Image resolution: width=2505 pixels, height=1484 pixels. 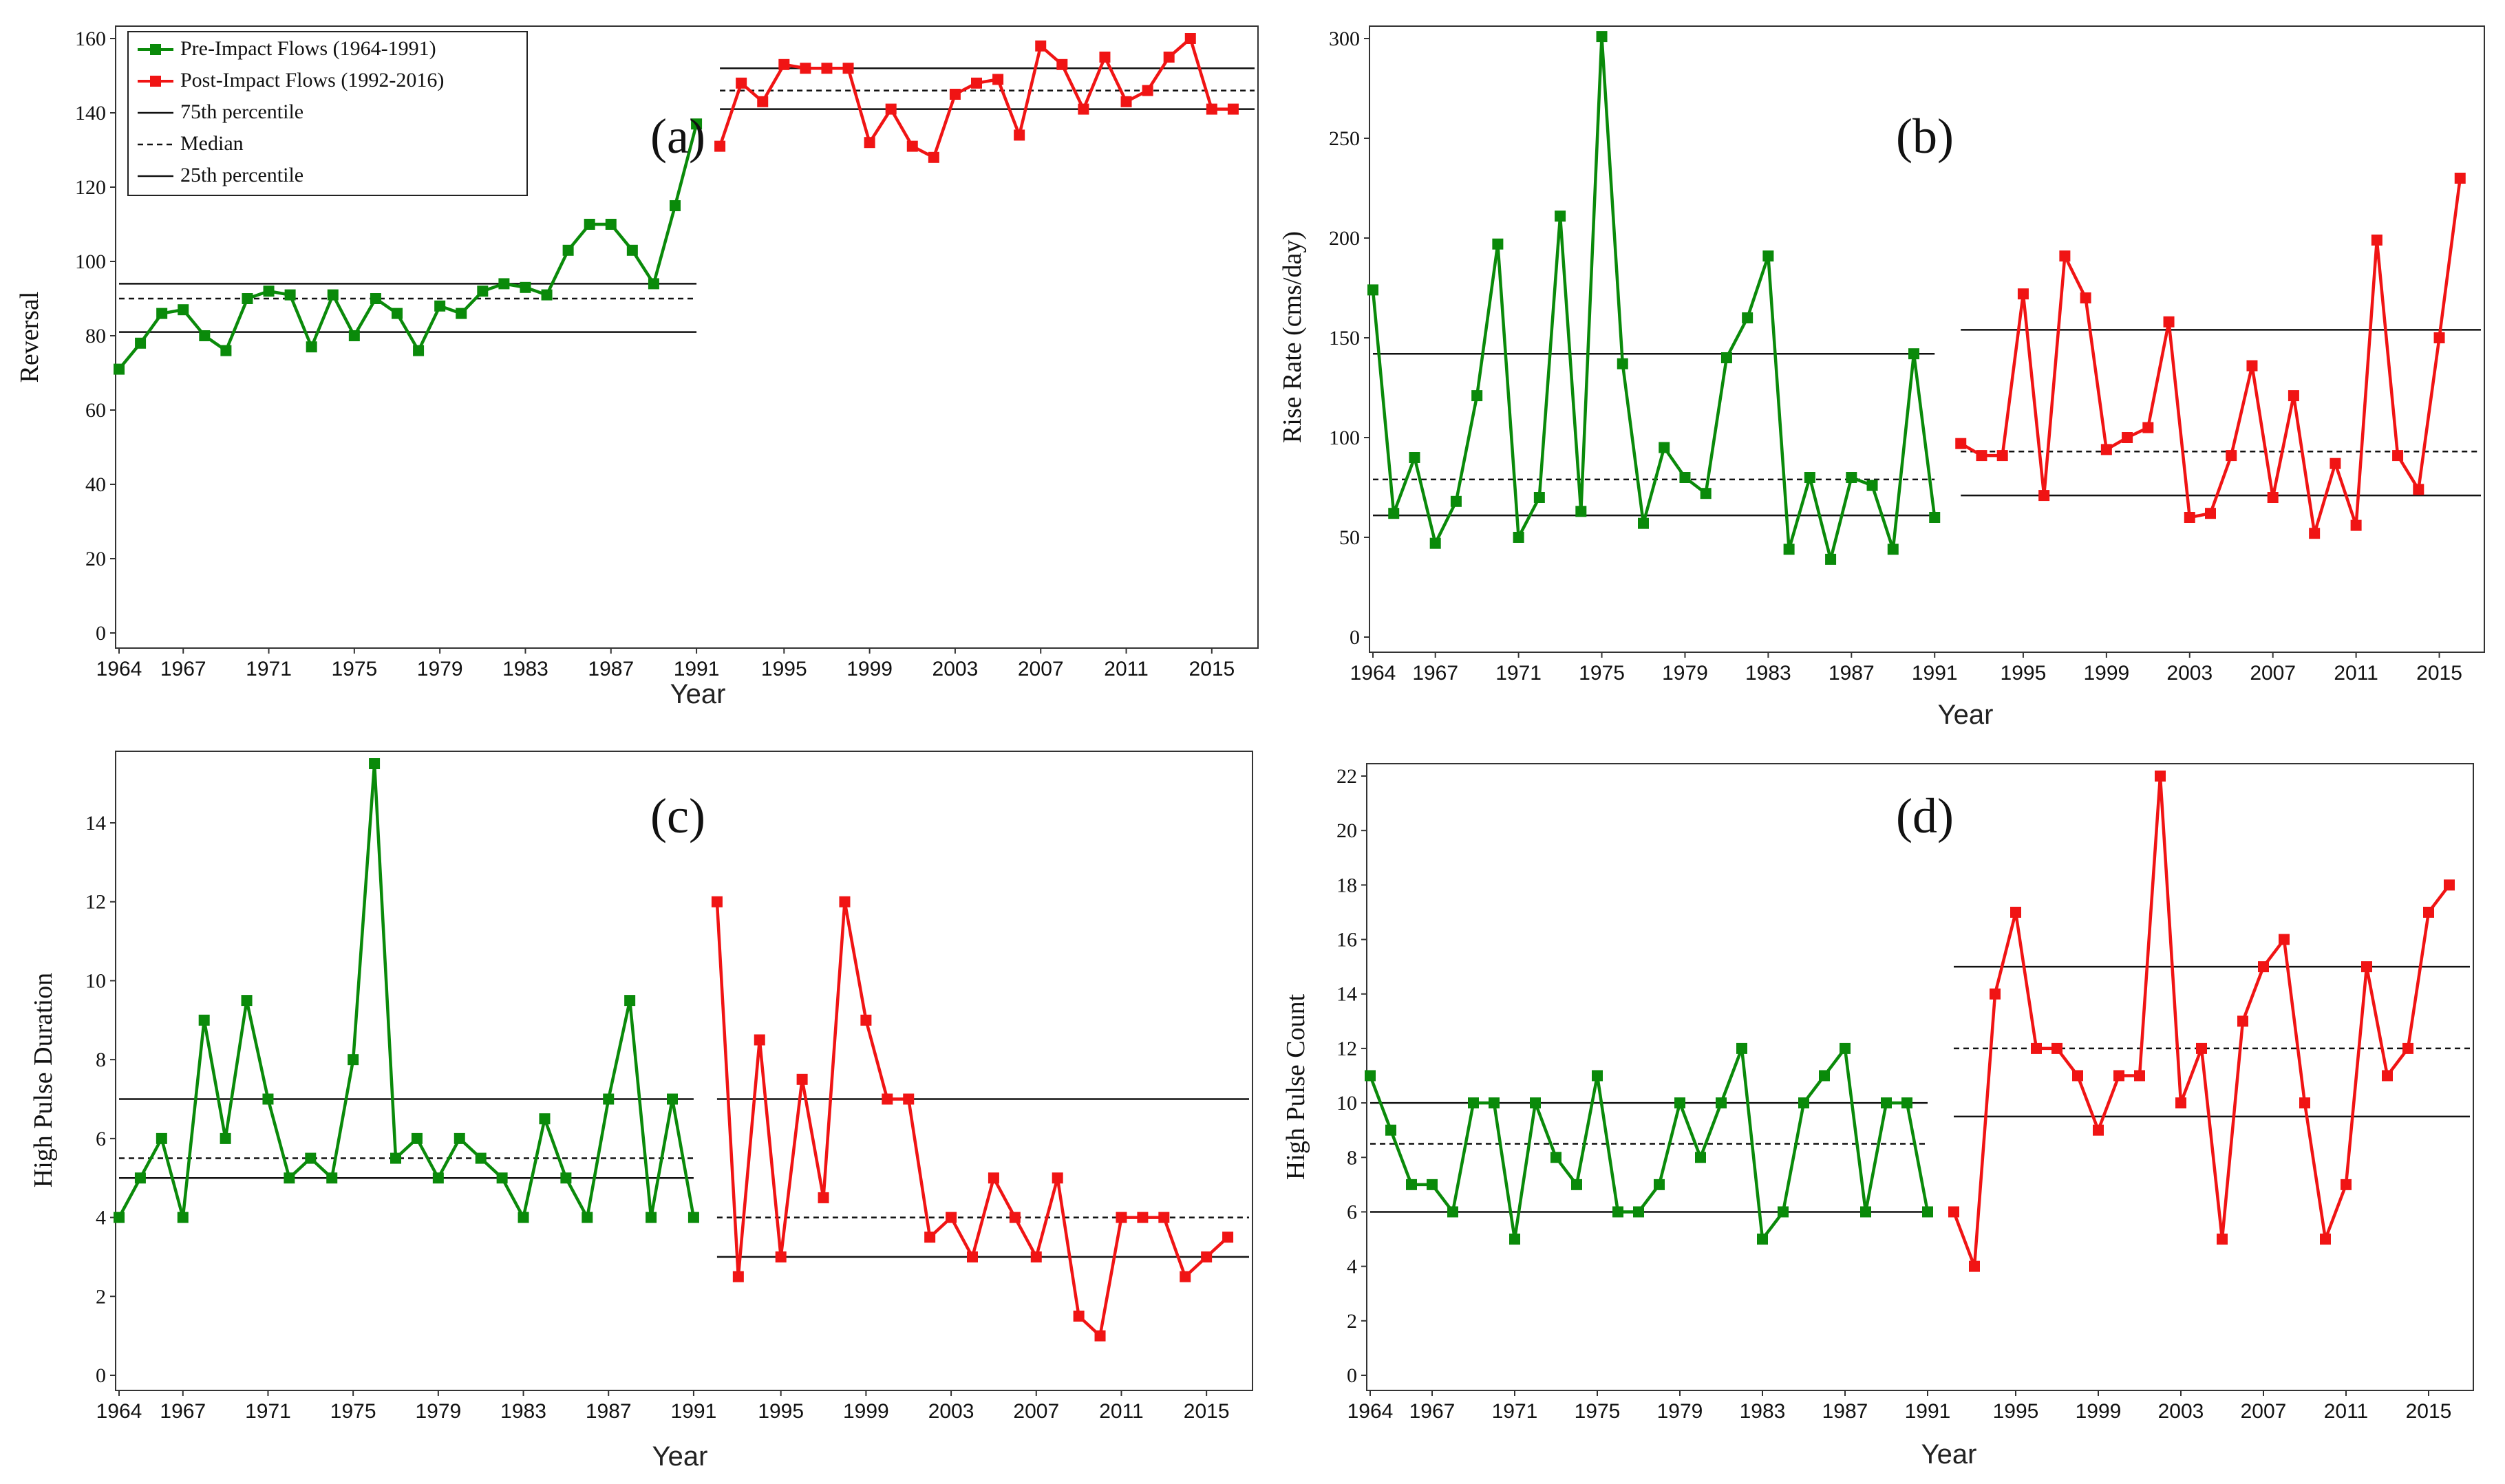 What do you see at coordinates (1295, 1086) in the screenshot?
I see `y-axis-title: High Pulse Count` at bounding box center [1295, 1086].